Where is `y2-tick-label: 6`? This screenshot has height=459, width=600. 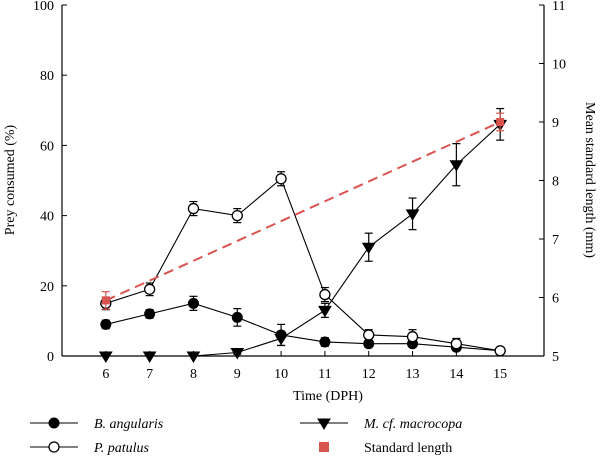
y2-tick-label: 6 is located at coordinates (555, 299).